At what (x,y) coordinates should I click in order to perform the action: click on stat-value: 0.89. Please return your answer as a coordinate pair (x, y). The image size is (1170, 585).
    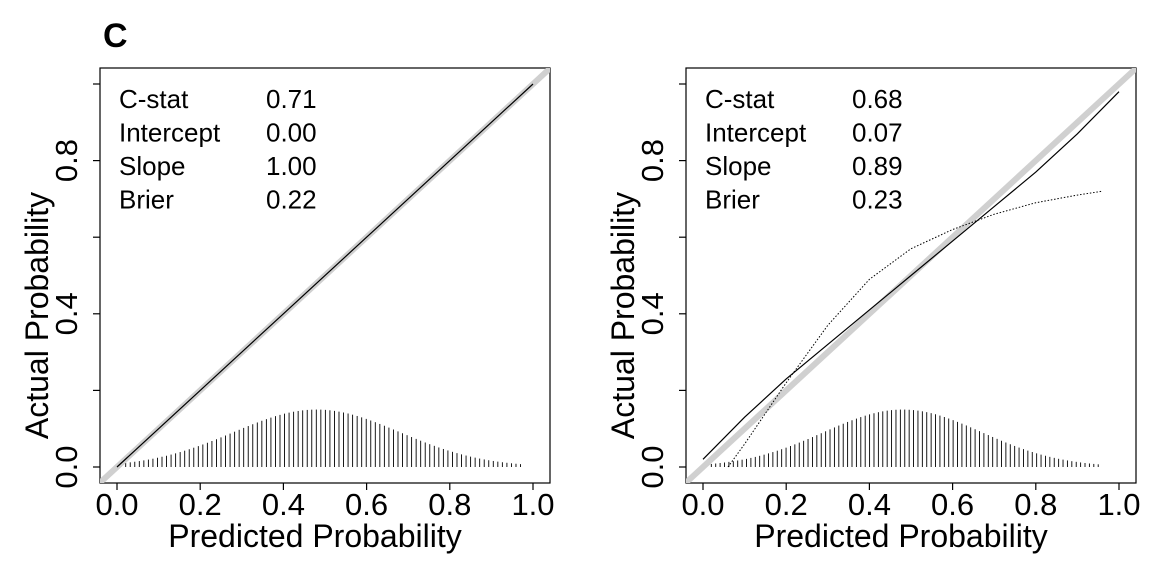
    Looking at the image, I should click on (877, 166).